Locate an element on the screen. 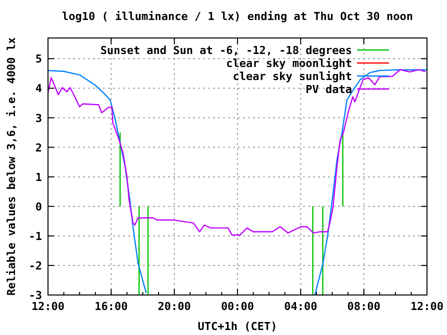 This screenshot has height=335, width=447. legend-label: clear sky moonlight is located at coordinates (289, 63).